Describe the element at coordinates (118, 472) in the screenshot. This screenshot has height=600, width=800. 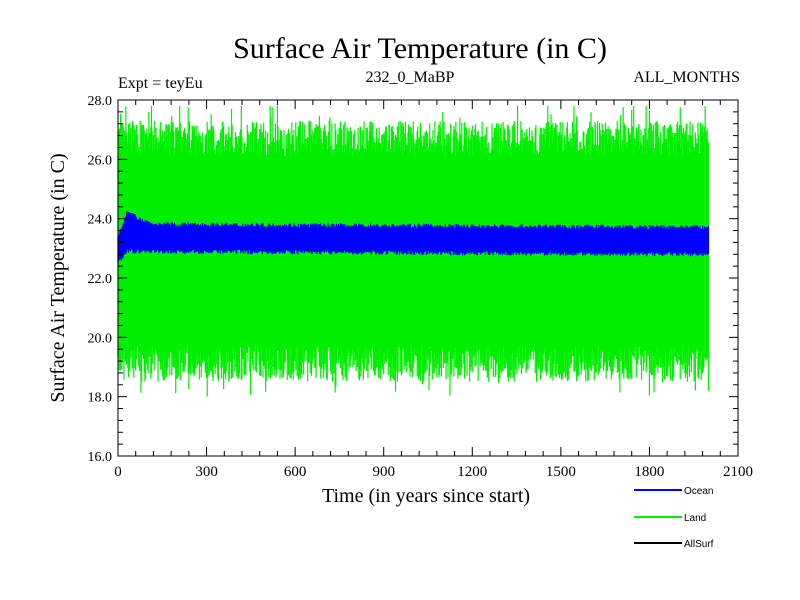
I see `x-tick-label: 0` at that location.